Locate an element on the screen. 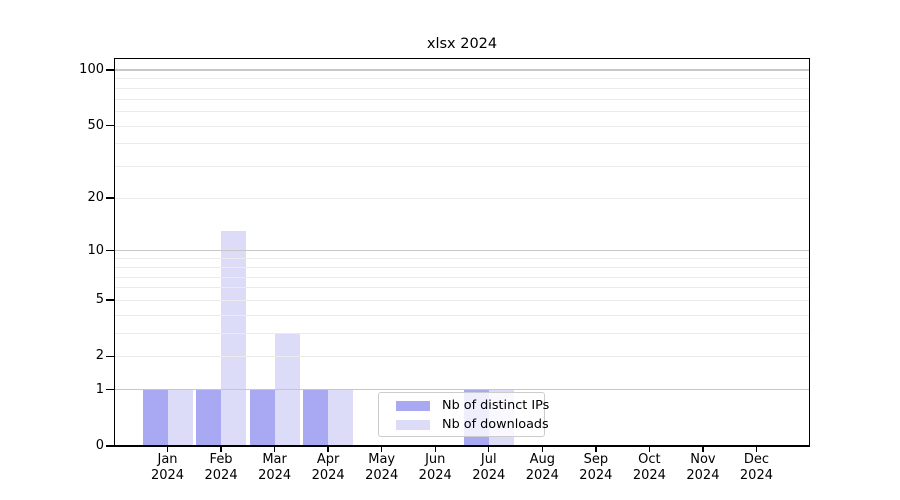 The image size is (900, 500). legend-entry-distinct-ips: Nb of distinct IPs is located at coordinates (464, 405).